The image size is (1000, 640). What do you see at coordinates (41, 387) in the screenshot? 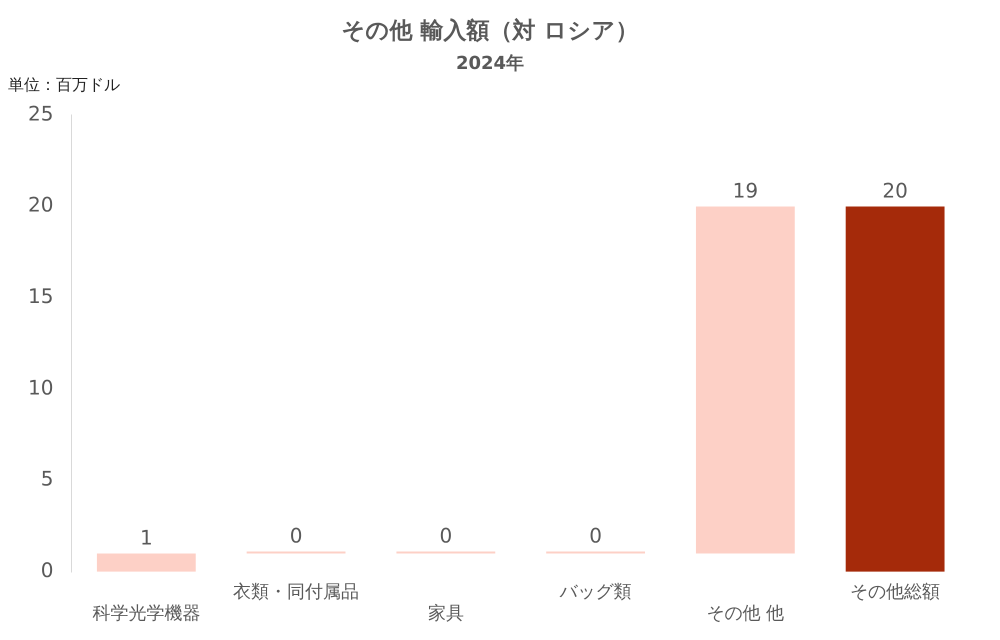
I see `y-tick-label: 10` at bounding box center [41, 387].